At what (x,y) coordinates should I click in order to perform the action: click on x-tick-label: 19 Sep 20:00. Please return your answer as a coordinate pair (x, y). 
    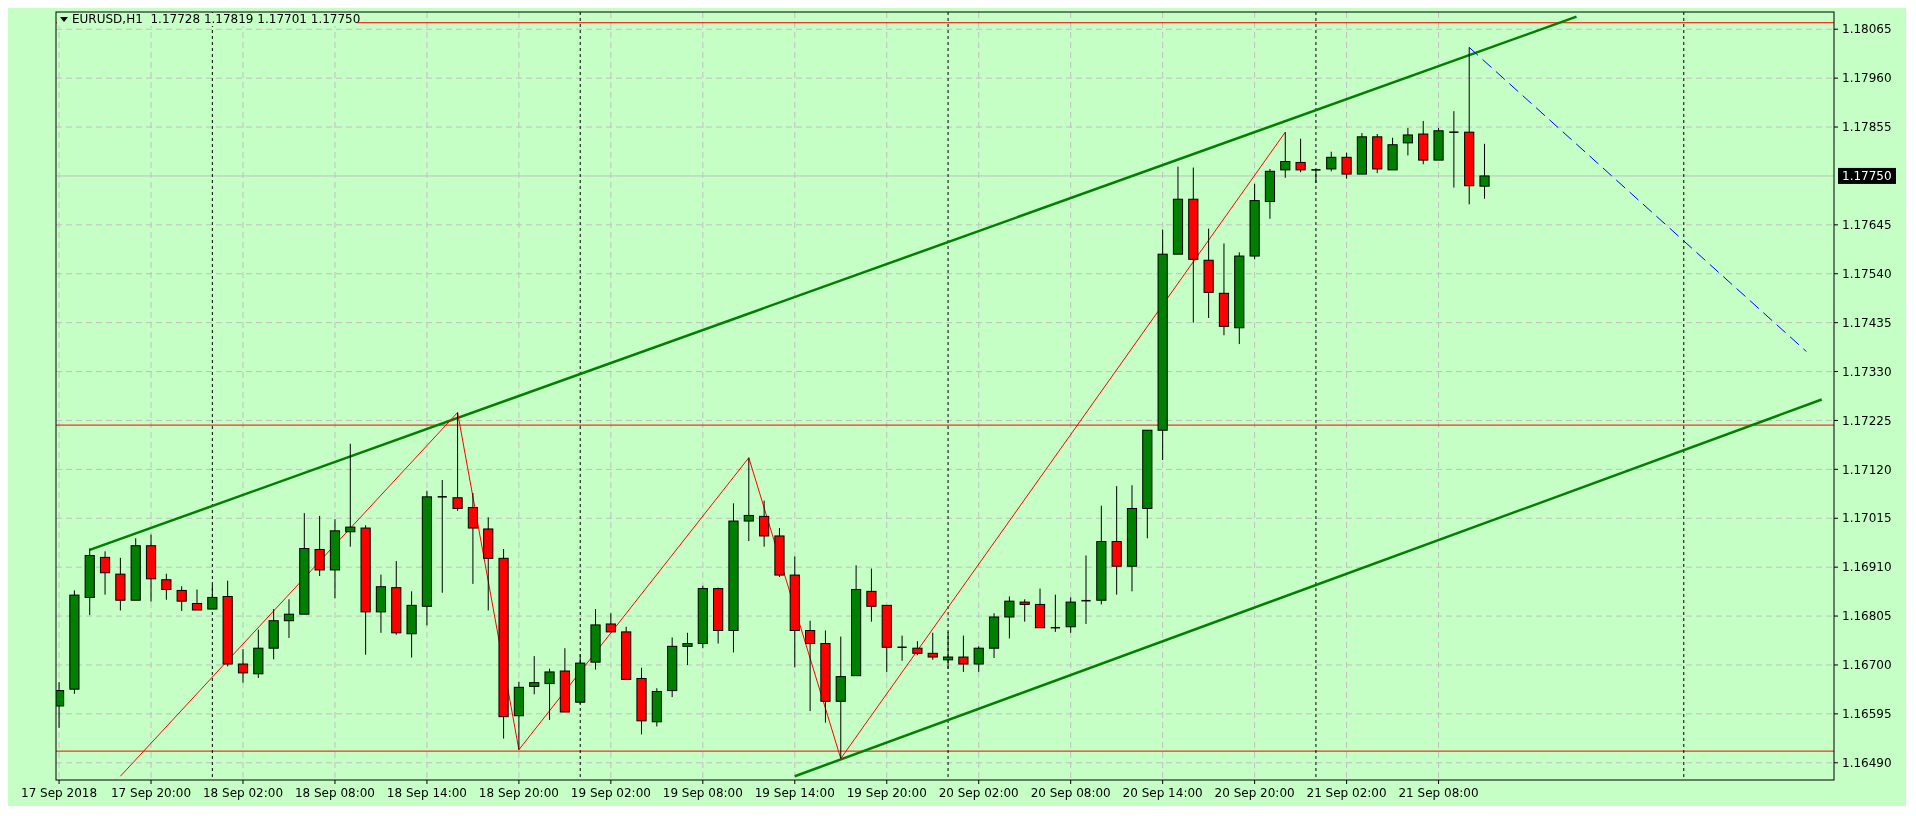
    Looking at the image, I should click on (886, 793).